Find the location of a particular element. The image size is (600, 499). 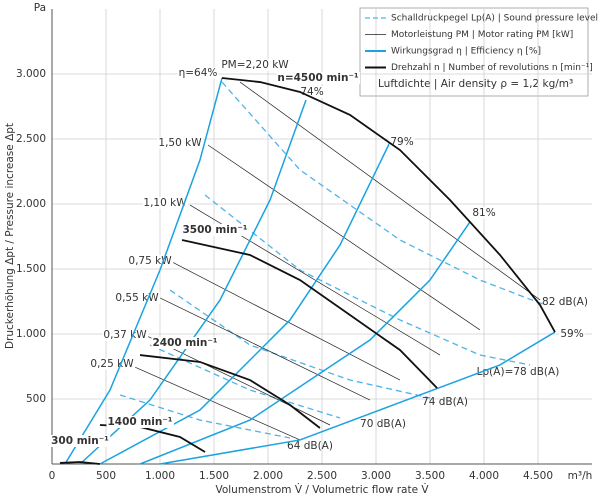

curve-label: 59% is located at coordinates (571, 334).